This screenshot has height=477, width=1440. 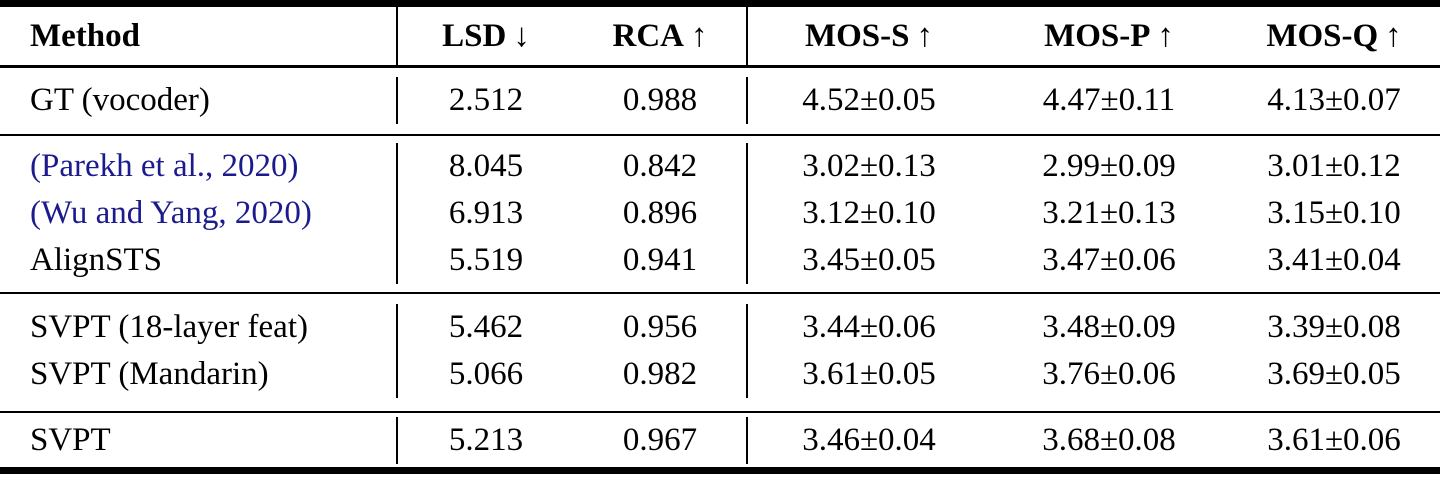 What do you see at coordinates (149, 374) in the screenshot?
I see `cell-method: SVPT (Mandarin)` at bounding box center [149, 374].